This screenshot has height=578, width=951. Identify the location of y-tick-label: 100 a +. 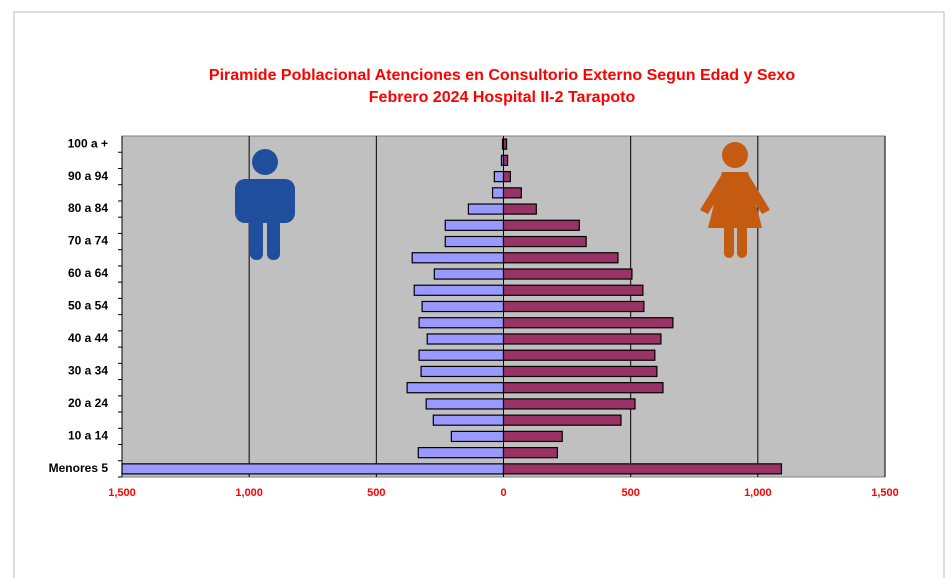
(88, 143).